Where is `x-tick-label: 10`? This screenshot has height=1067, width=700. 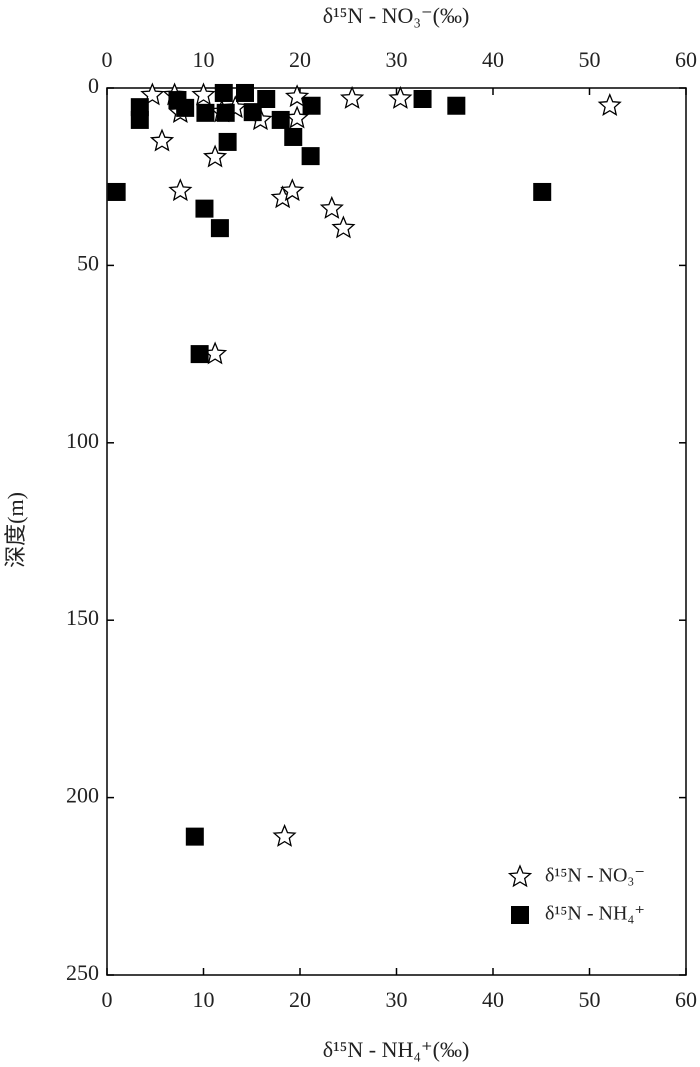 x-tick-label: 10 is located at coordinates (204, 999).